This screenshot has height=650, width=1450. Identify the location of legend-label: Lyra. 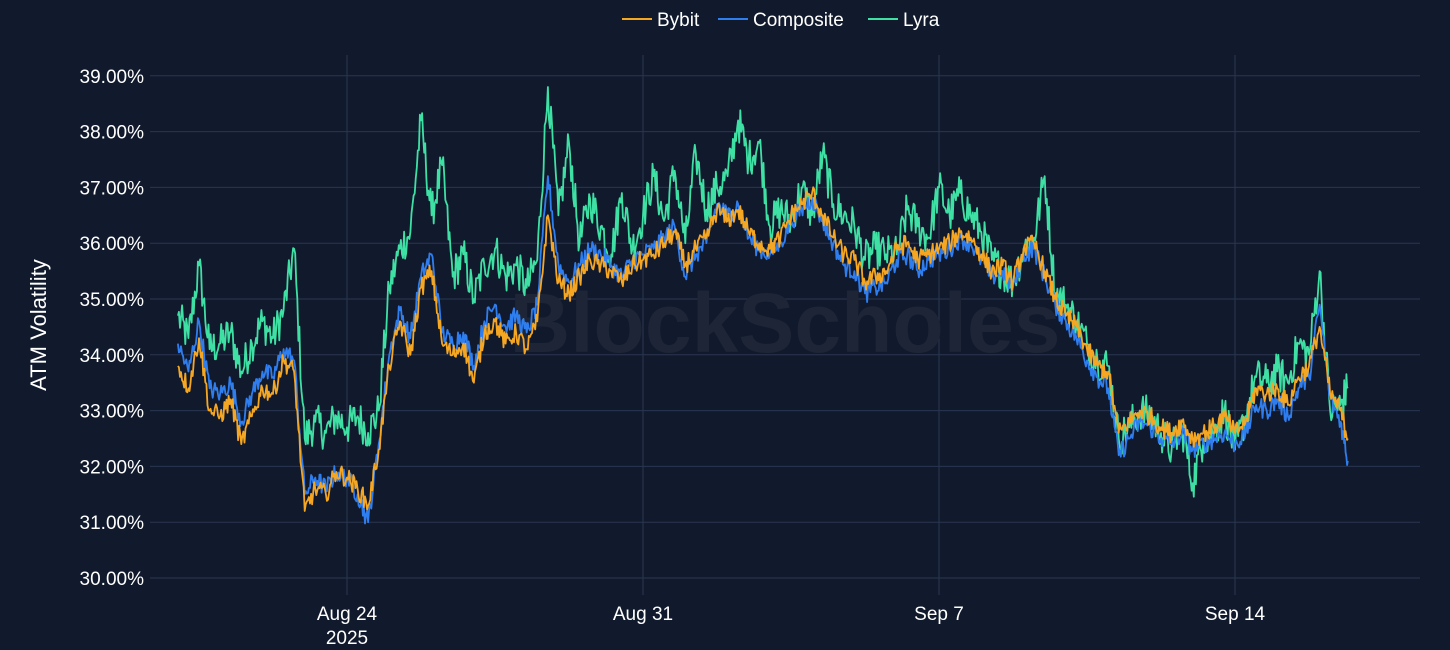
(921, 20).